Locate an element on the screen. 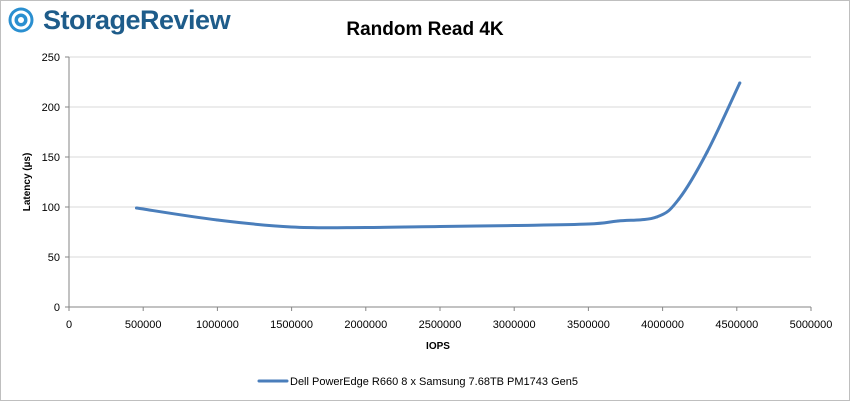 This screenshot has height=401, width=850. y-tick-label: 0 is located at coordinates (57, 308).